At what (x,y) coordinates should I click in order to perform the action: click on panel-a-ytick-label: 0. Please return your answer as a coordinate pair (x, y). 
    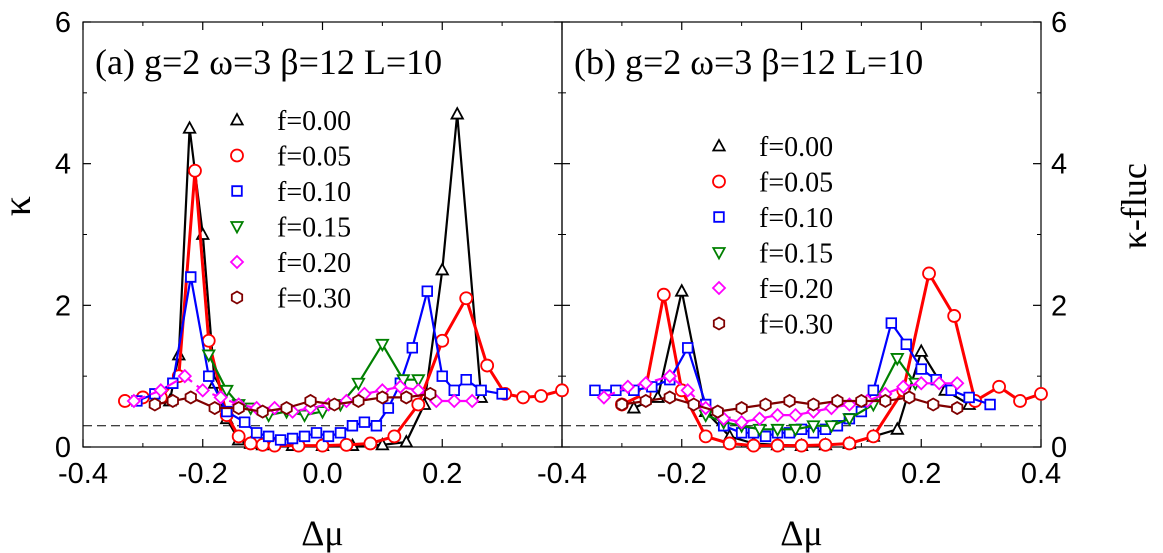
    Looking at the image, I should click on (63, 448).